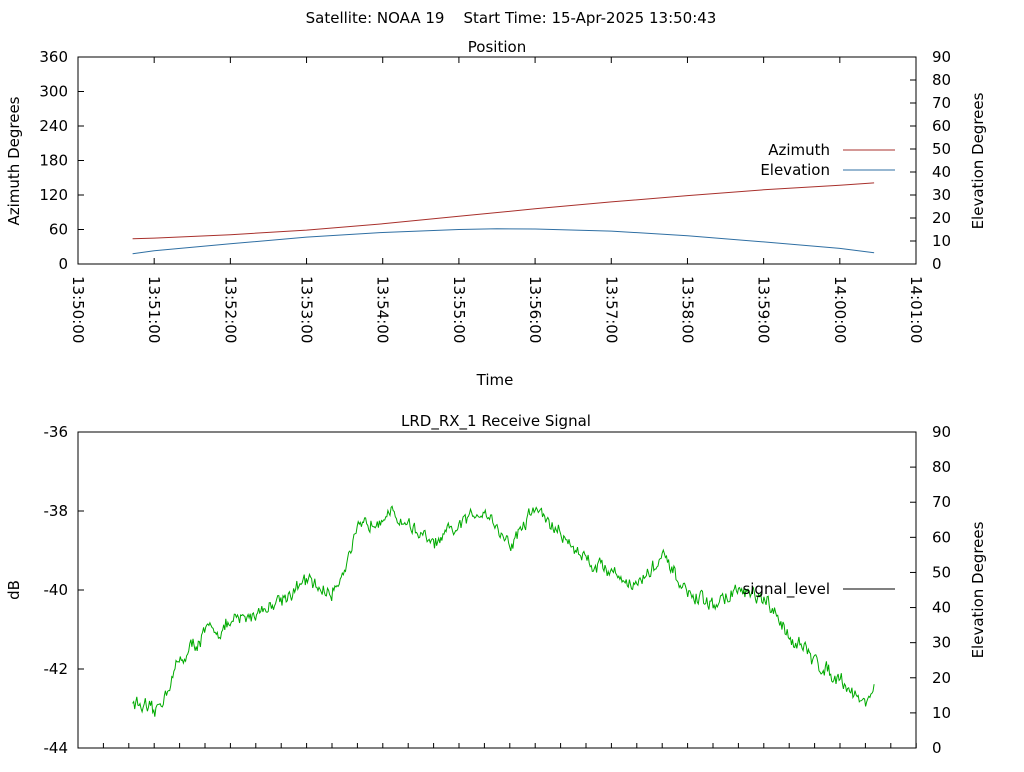 The image size is (1024, 772). Describe the element at coordinates (503, 241) in the screenshot. I see `position-series-elevation` at that location.